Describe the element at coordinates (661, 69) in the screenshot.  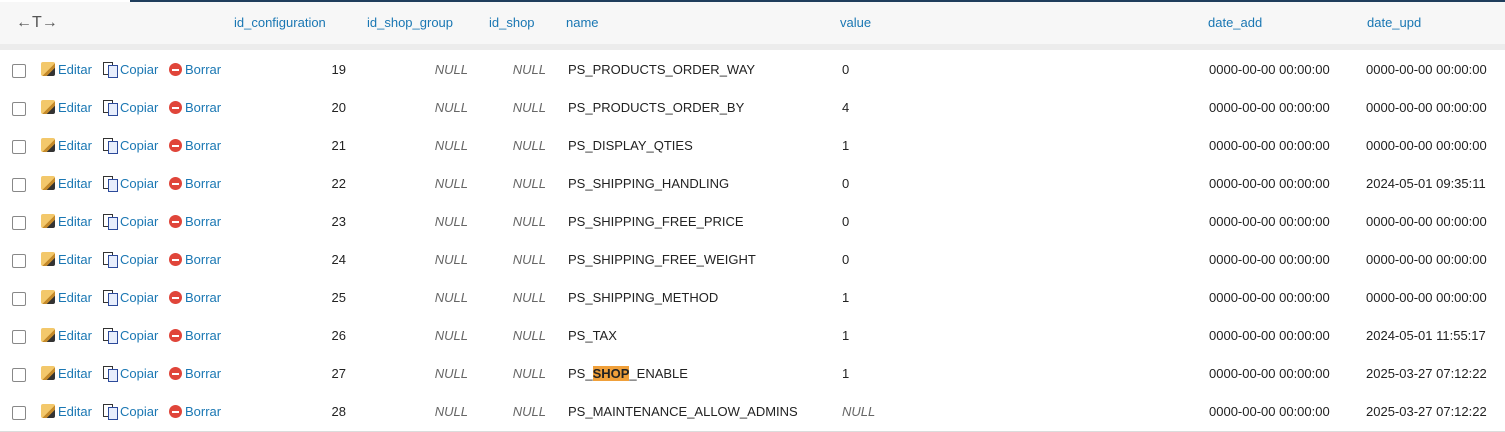
I see `cell-name: PS_PRODUCTS_ORDER_WAY` at that location.